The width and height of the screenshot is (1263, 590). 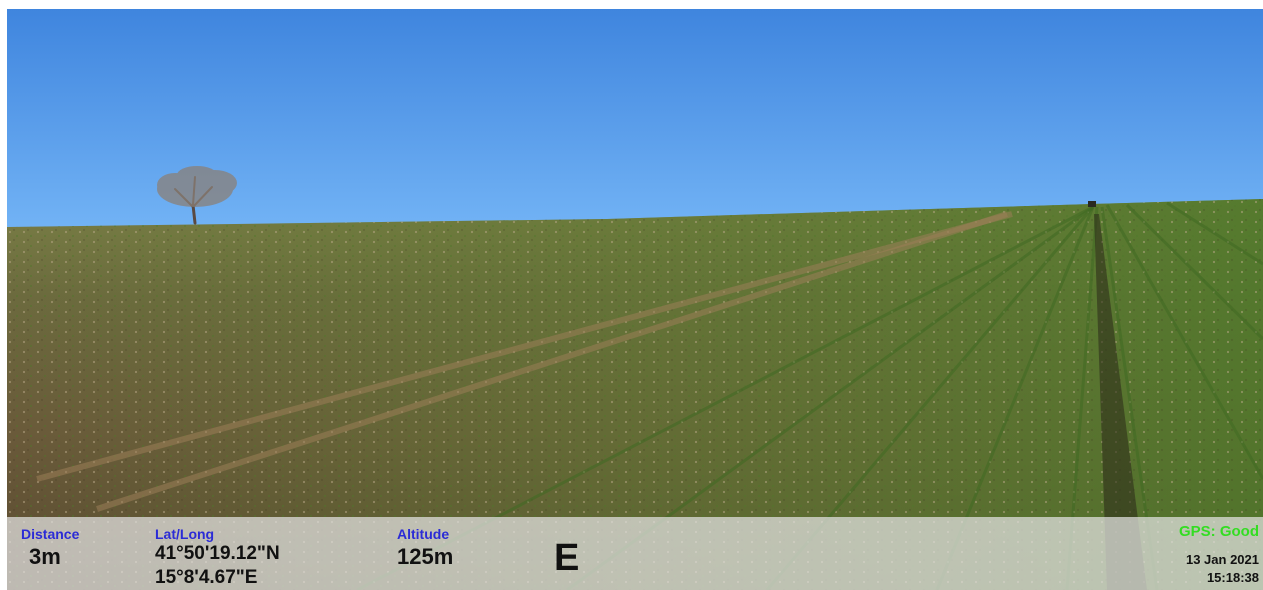 What do you see at coordinates (197, 186) in the screenshot?
I see `tree-canopy` at bounding box center [197, 186].